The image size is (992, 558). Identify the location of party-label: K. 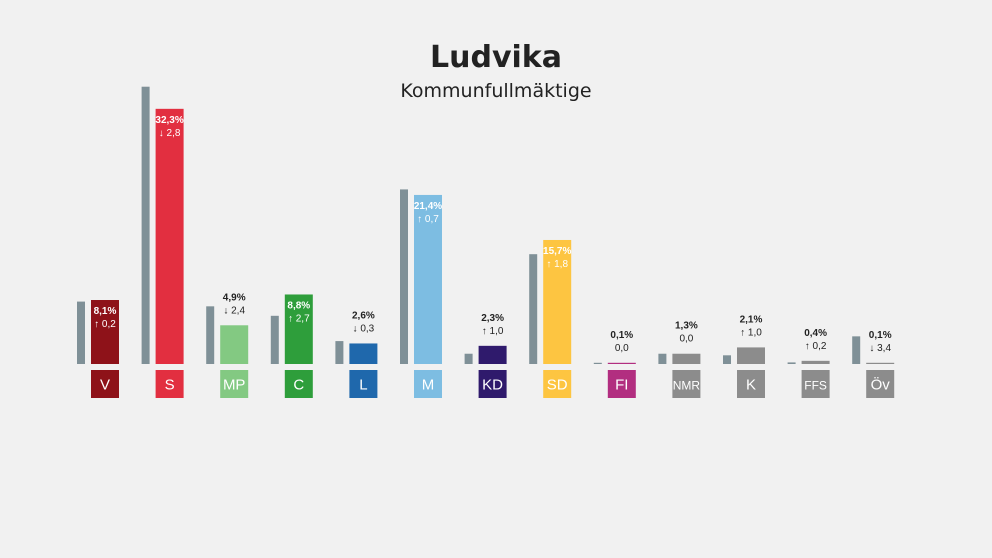
(751, 385).